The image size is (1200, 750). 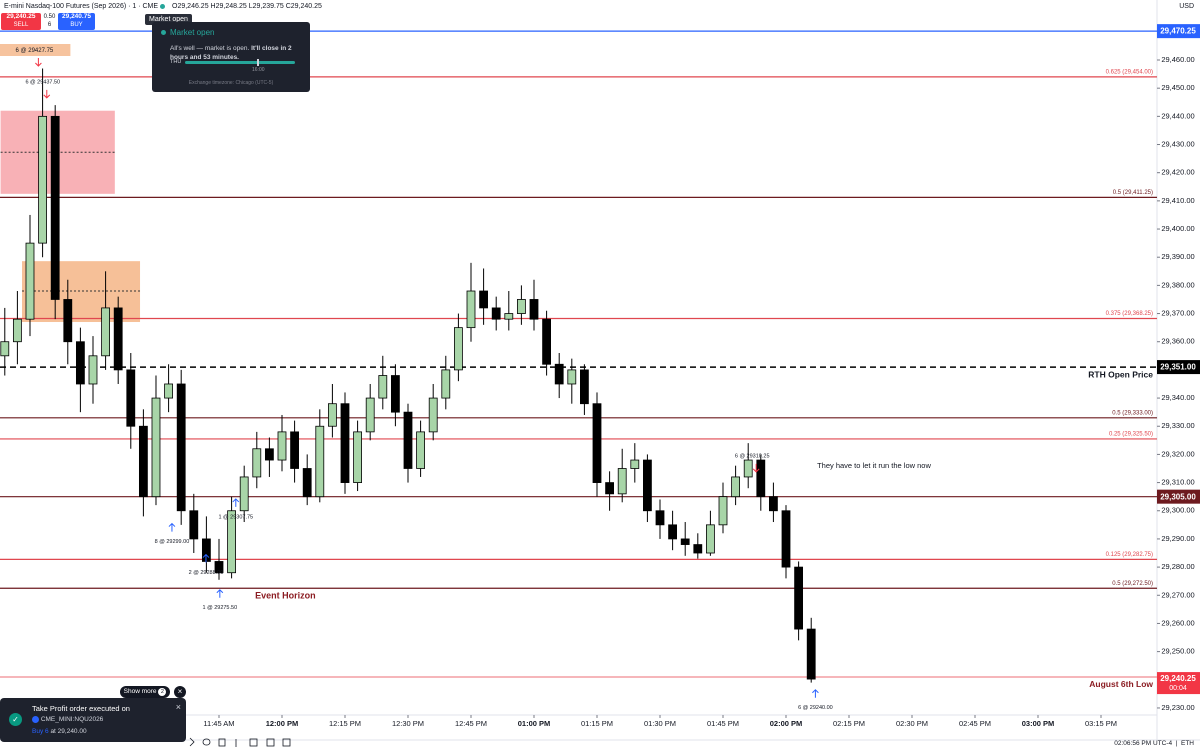 I want to click on ohlc-open: O29,246.25, so click(x=190, y=6).